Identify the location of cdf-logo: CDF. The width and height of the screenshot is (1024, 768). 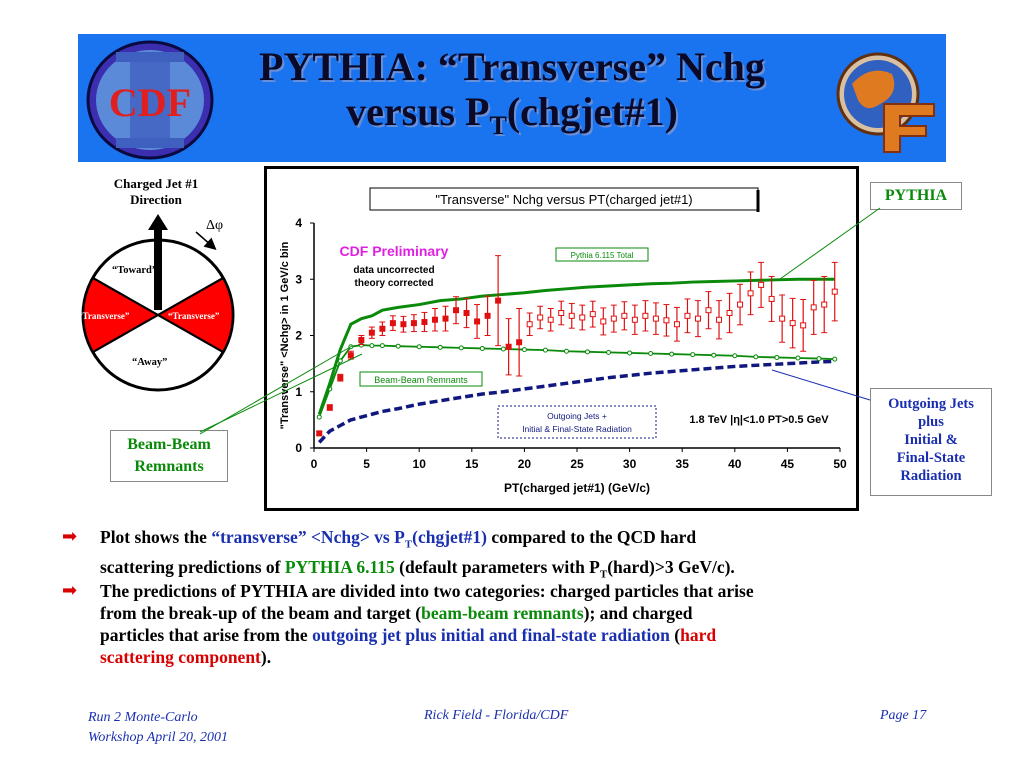
(150, 100).